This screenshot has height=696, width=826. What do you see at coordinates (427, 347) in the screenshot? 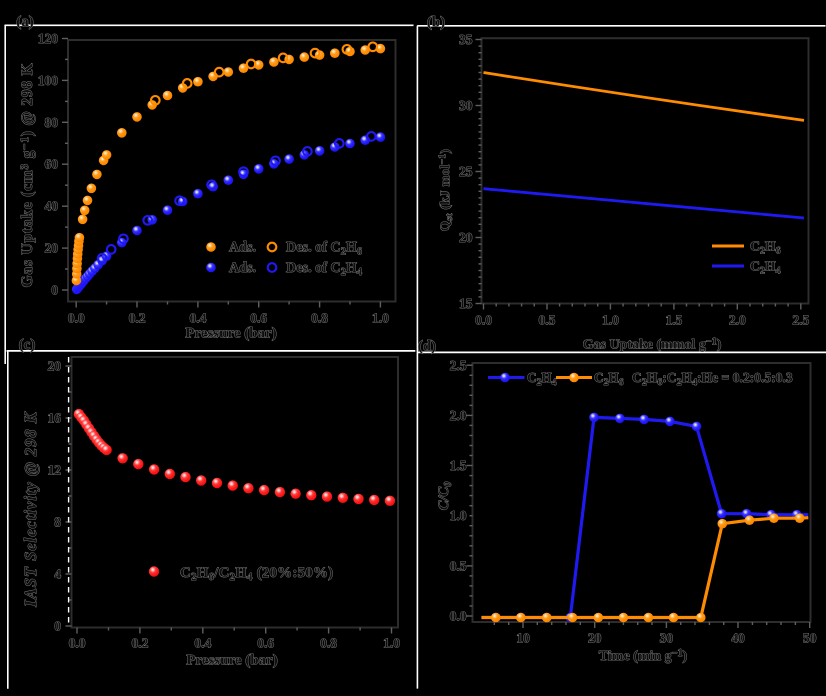
I see `svg-text: (d)` at bounding box center [427, 347].